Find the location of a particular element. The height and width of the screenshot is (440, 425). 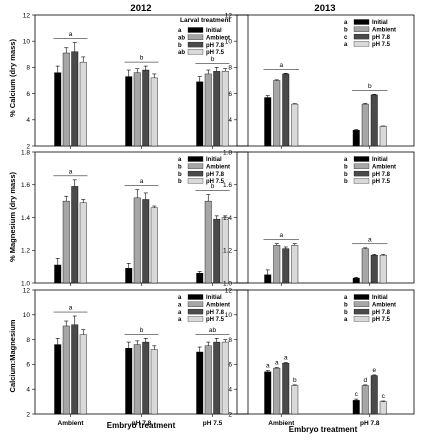

significance-letter: b is located at coordinates (295, 380).